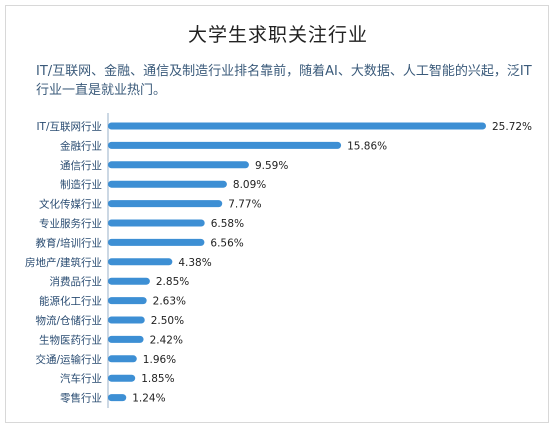 This screenshot has width=556, height=430. What do you see at coordinates (68, 359) in the screenshot?
I see `category-label: 交通/运输行业` at bounding box center [68, 359].